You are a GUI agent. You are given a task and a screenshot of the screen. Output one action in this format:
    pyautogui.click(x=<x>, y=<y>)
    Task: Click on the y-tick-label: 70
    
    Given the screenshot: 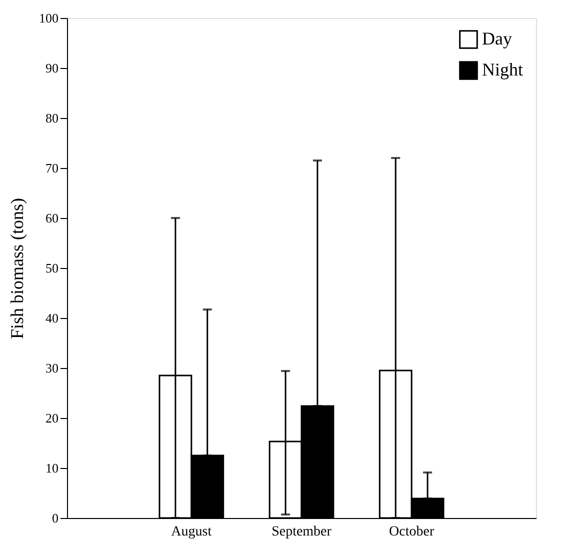 What is the action you would take?
    pyautogui.click(x=52, y=168)
    